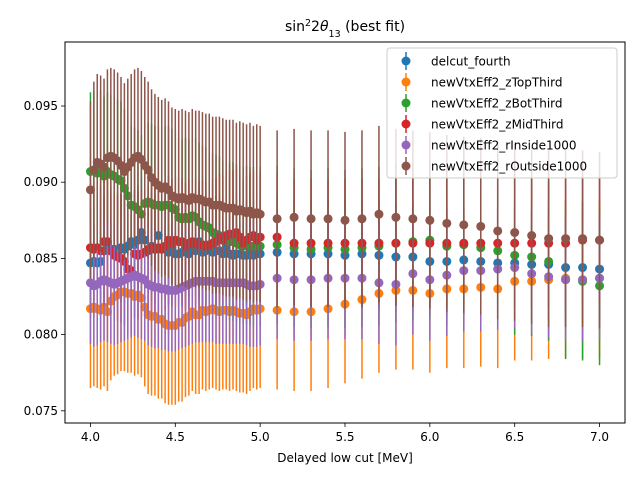  I want to click on x-tick-label: 6.5, so click(514, 437).